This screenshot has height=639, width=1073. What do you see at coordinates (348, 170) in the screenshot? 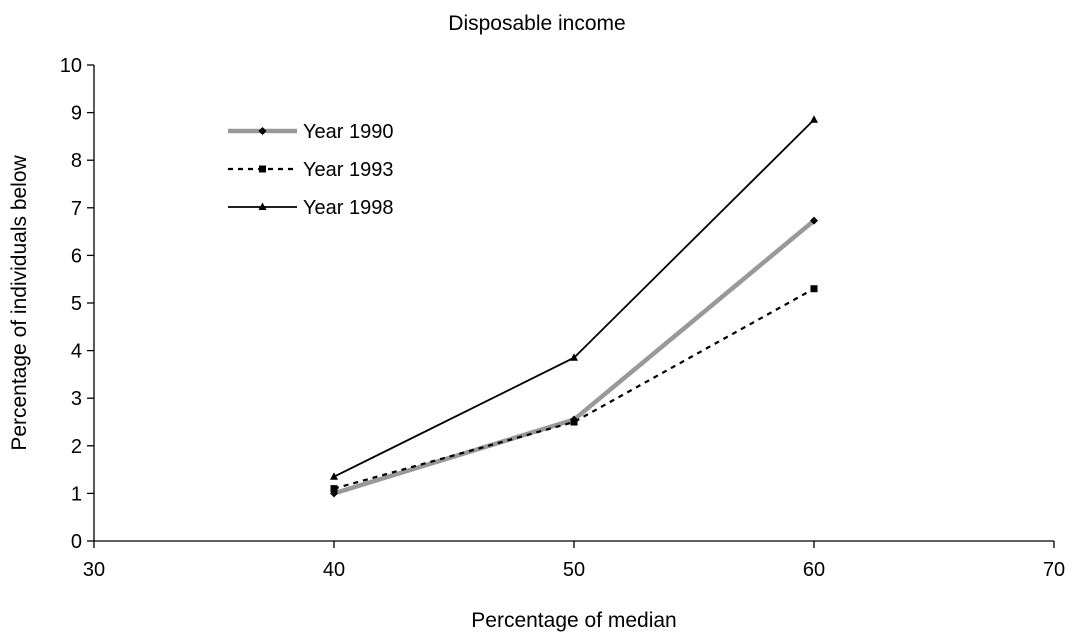
I see `legend-label: Year 1993` at bounding box center [348, 170].